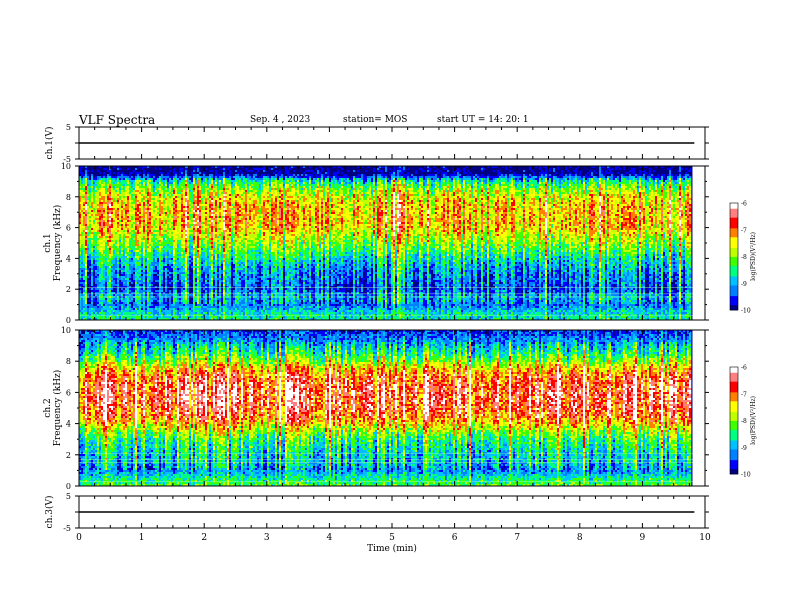 Image resolution: width=792 pixels, height=612 pixels. What do you see at coordinates (744, 421) in the screenshot?
I see `colorbar-tick-label: -8` at bounding box center [744, 421].